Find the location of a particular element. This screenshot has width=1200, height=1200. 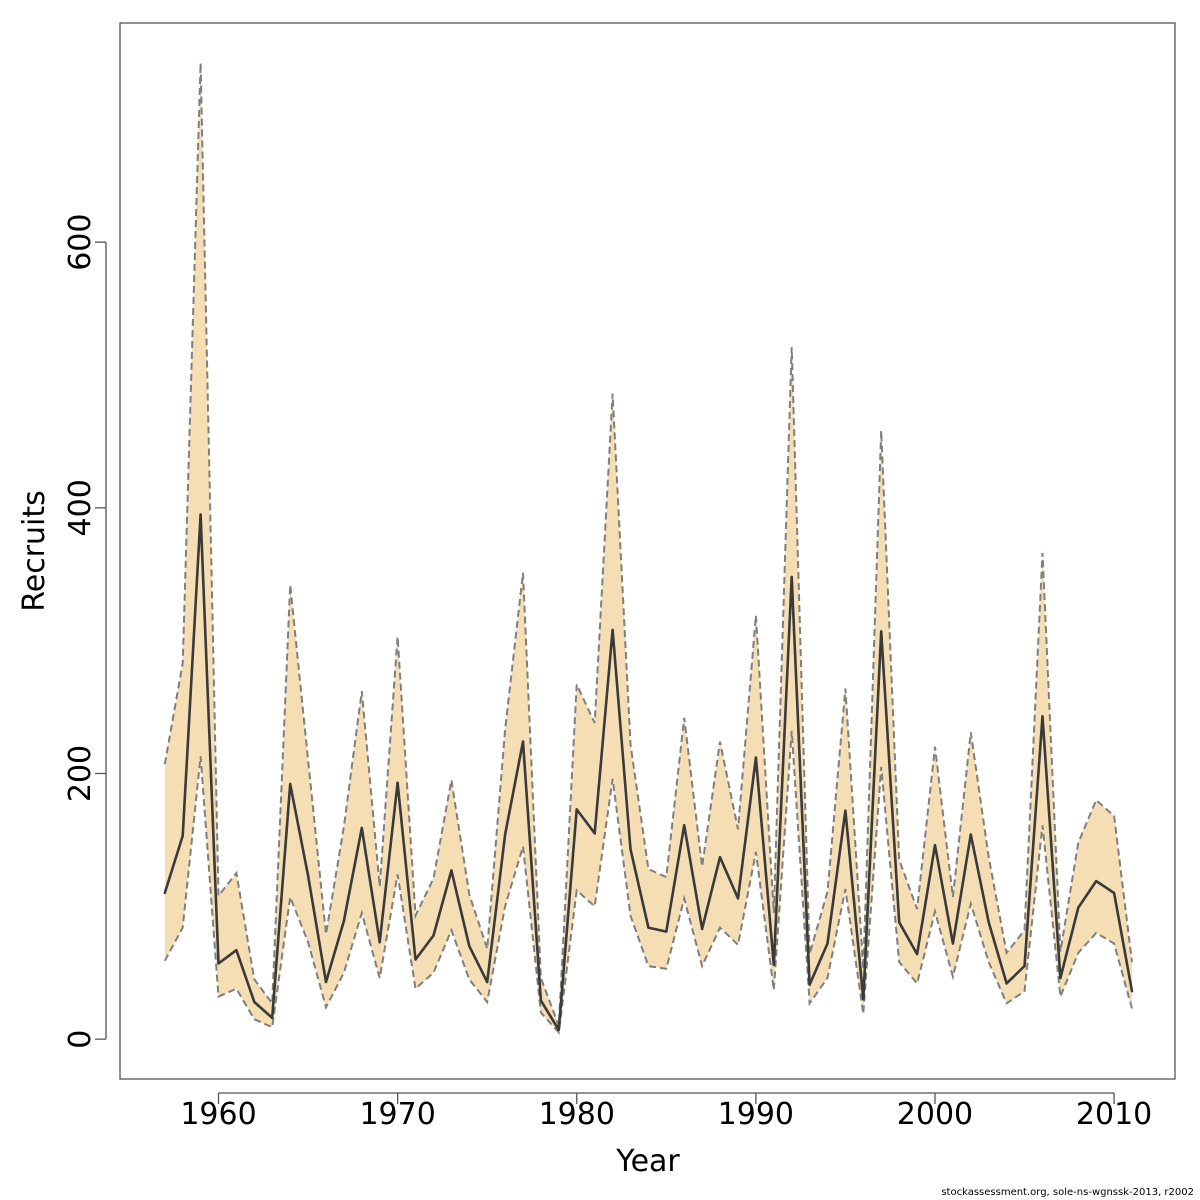

data-point-2002 is located at coordinates (970, 834).